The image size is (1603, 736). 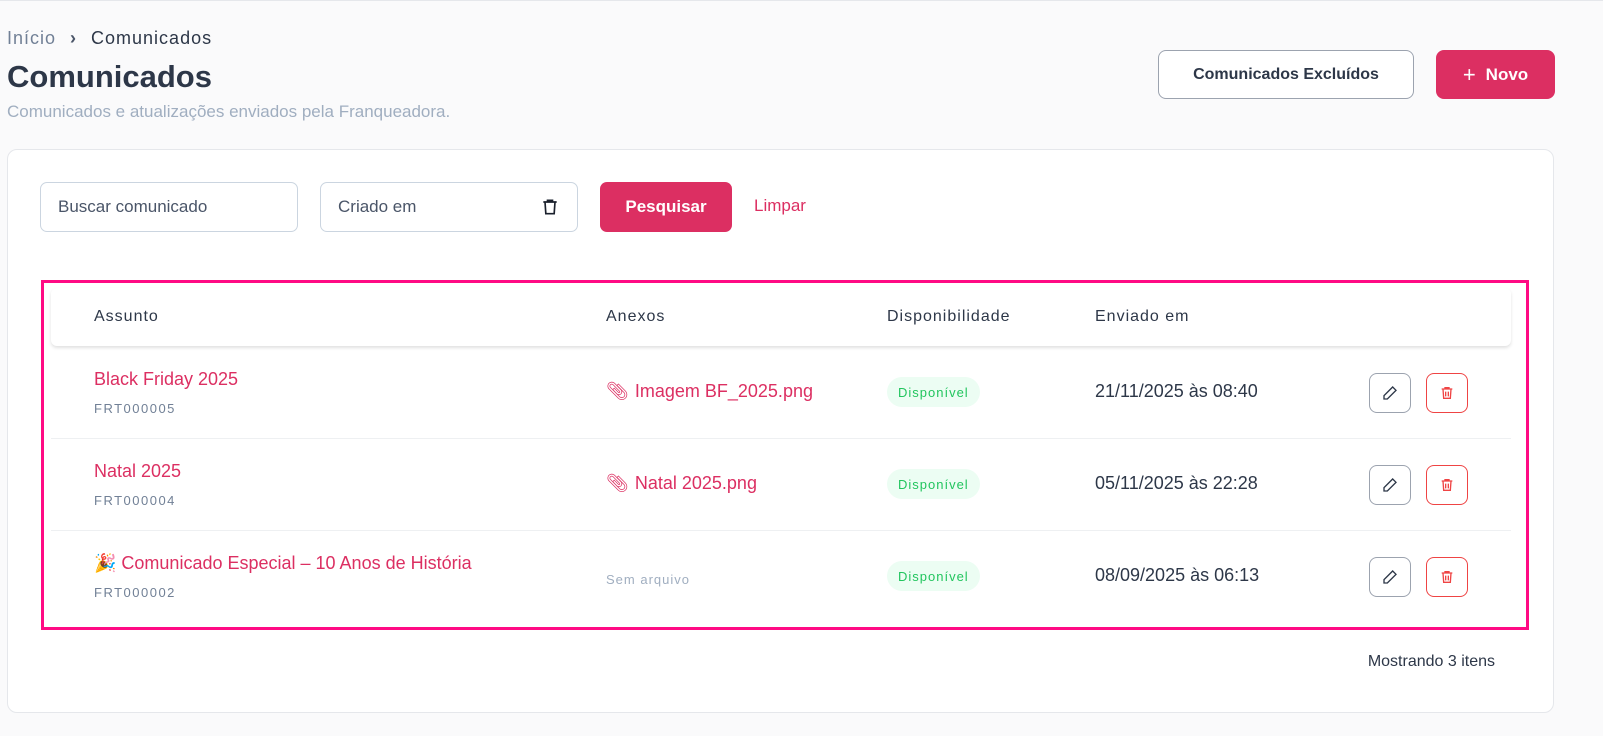 What do you see at coordinates (780, 205) in the screenshot?
I see `clear-link: Limpar` at bounding box center [780, 205].